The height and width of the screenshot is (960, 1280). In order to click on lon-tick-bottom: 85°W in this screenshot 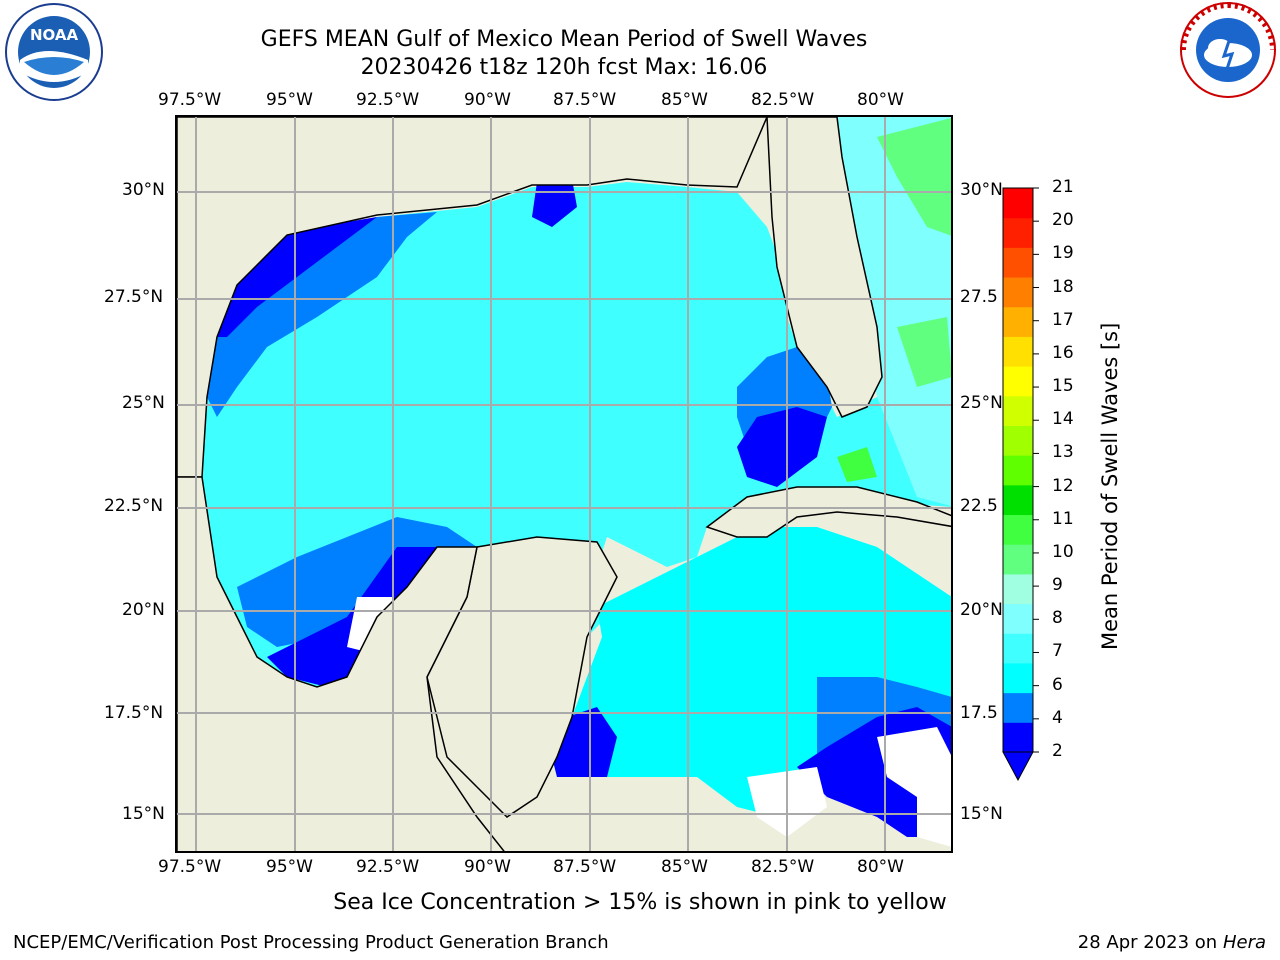, I will do `click(684, 867)`.